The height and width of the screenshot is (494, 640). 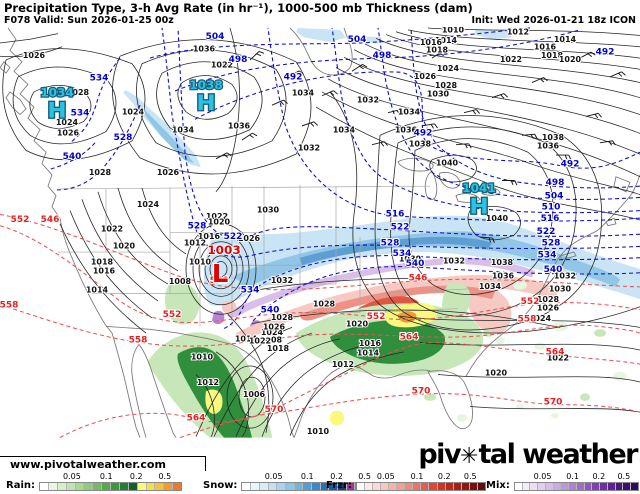 What do you see at coordinates (420, 486) in the screenshot?
I see `legend-colorbar-frzr` at bounding box center [420, 486].